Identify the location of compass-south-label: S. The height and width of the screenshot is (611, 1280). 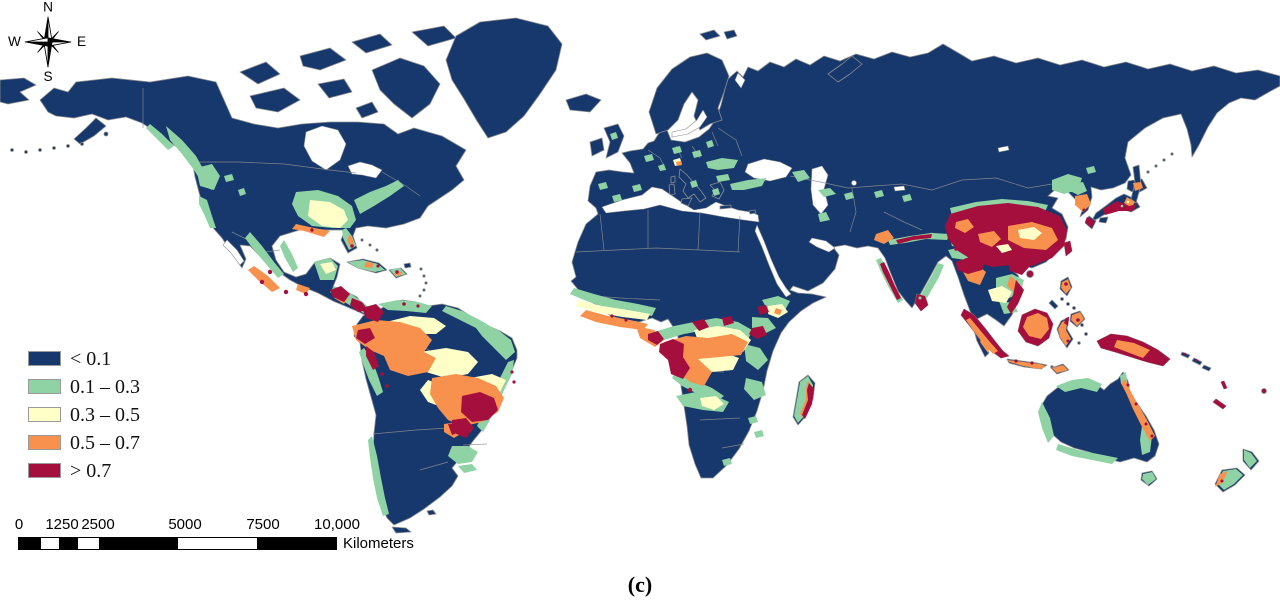
(47, 76).